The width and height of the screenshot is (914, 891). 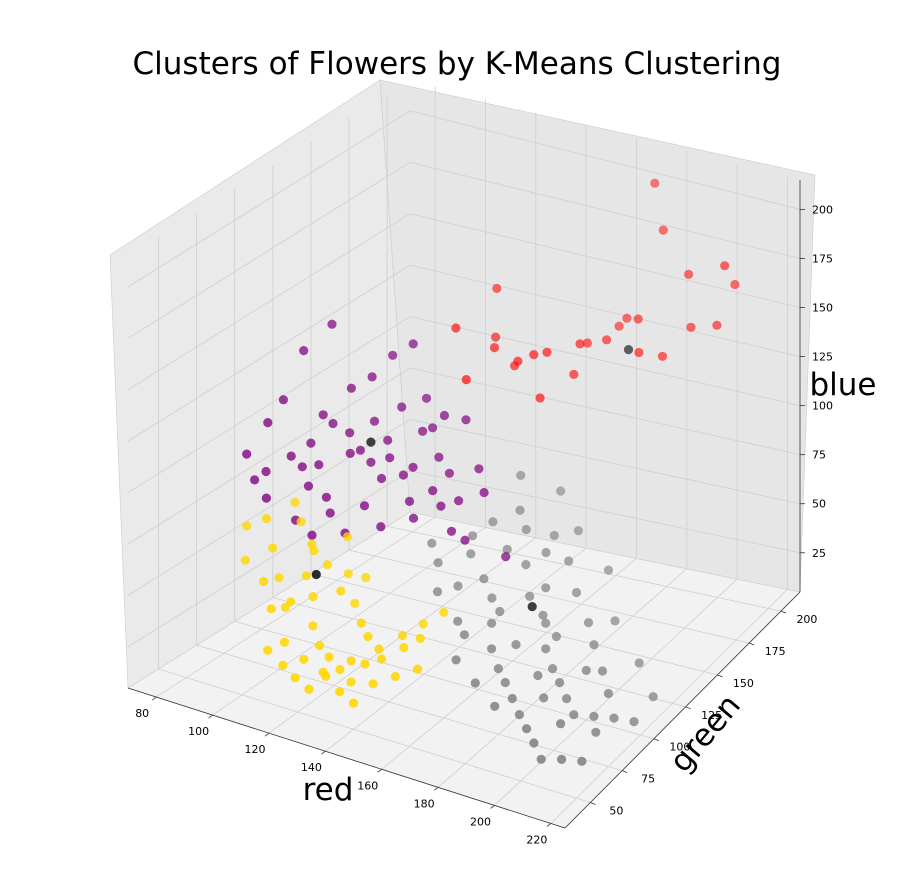 I want to click on y-tick-label: 75, so click(x=648, y=779).